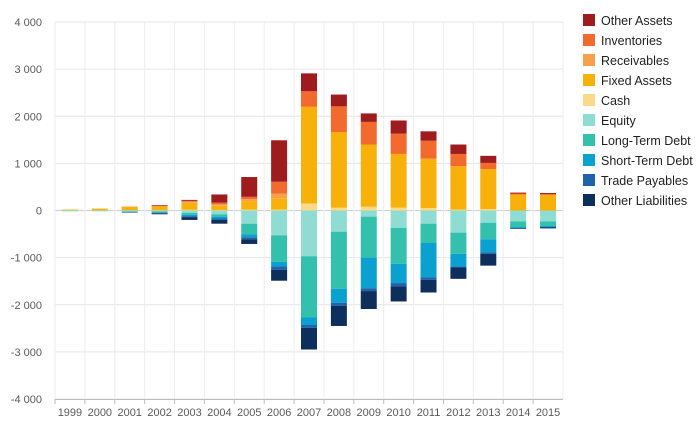  I want to click on x-tick-label: 2013, so click(488, 413).